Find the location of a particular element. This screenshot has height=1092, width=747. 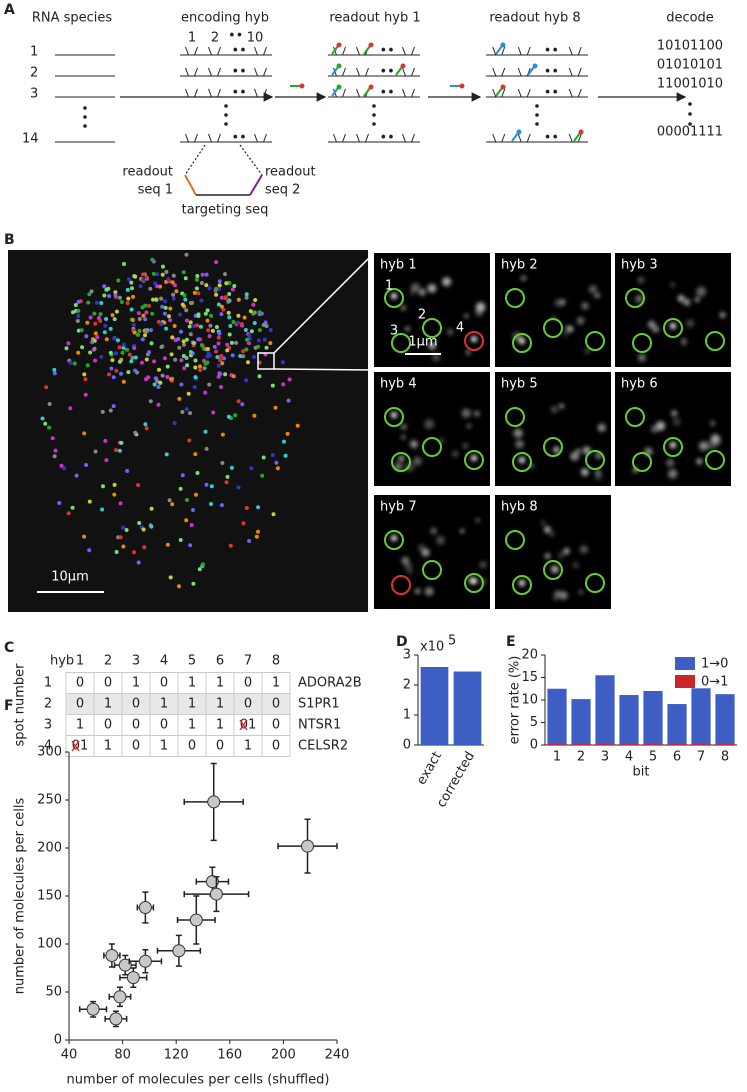

hyb-label: hyb 6 is located at coordinates (639, 384).